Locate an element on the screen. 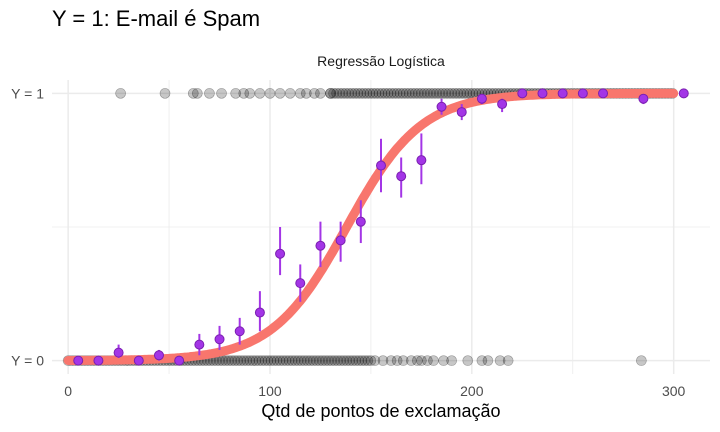 The image size is (720, 432). x-axis-title: Qtd de pontos de exclamação is located at coordinates (380, 411).